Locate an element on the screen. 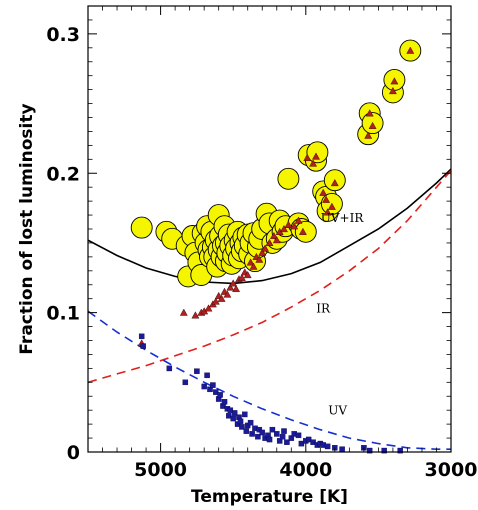 Image resolution: width=478 pixels, height=510 pixels. y-tick-label: 0 is located at coordinates (73, 453).